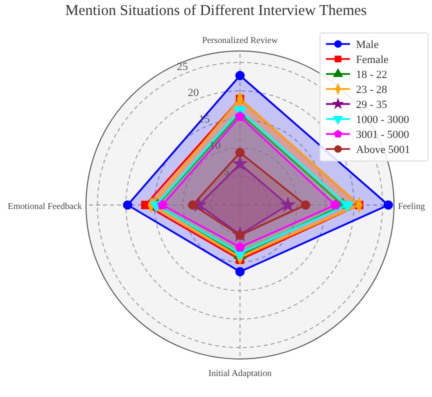  What do you see at coordinates (216, 11) in the screenshot?
I see `chart-title: Mention Situations of Different Interview Themes` at bounding box center [216, 11].